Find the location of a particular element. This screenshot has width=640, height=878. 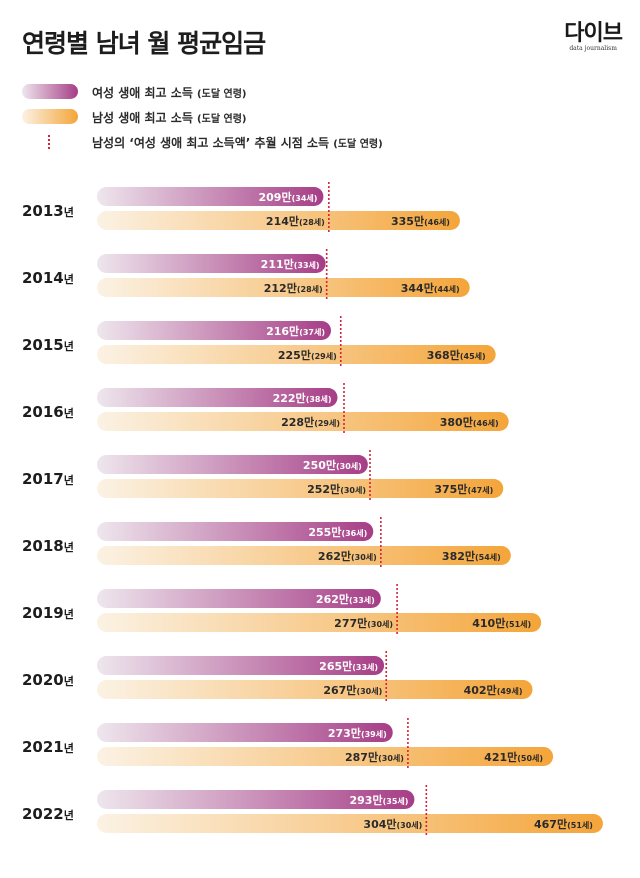

year-label: 2014년 is located at coordinates (48, 278).